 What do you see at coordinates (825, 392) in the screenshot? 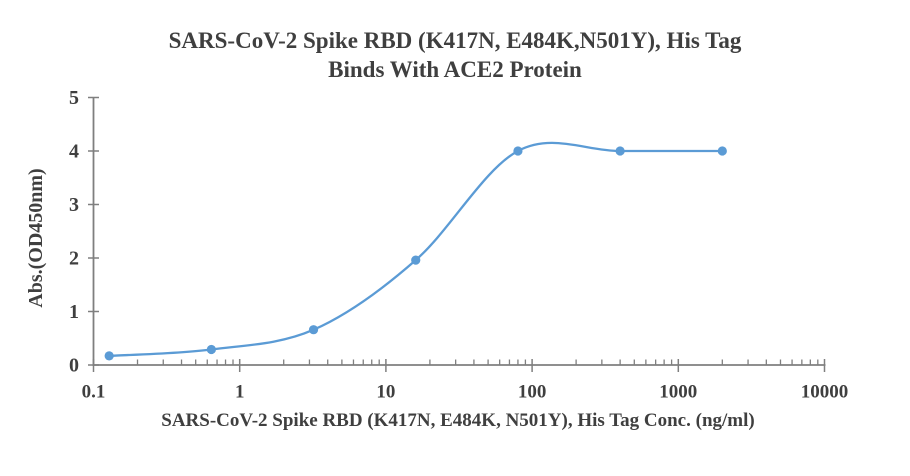
I see `x-tick-label: 10000` at bounding box center [825, 392].